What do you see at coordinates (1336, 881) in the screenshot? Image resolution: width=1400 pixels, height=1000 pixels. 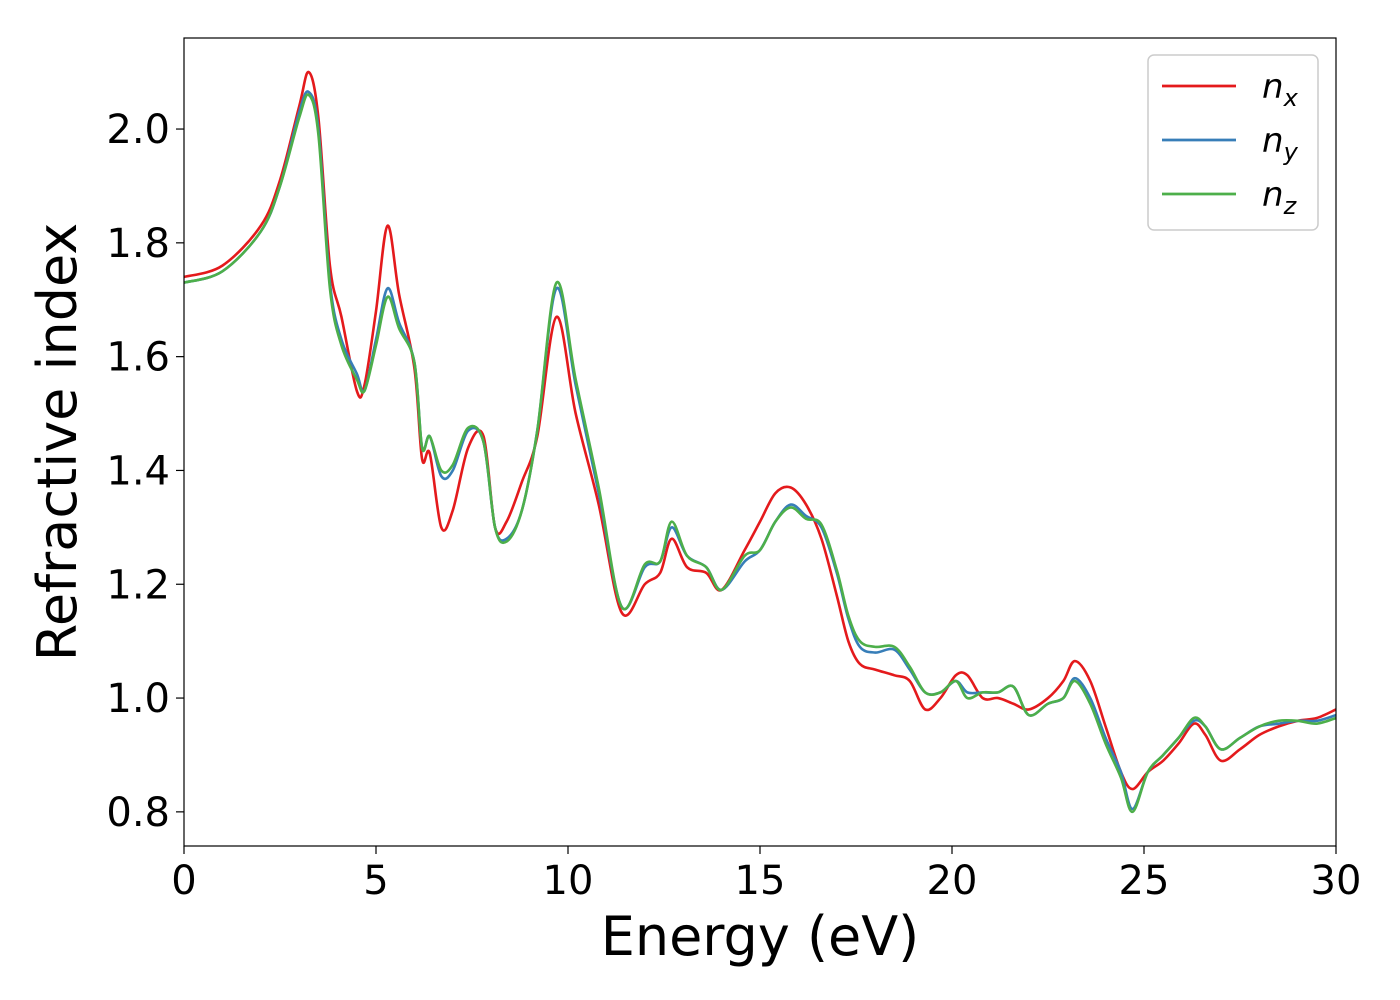 I see `x-tick-label: 30` at bounding box center [1336, 881].